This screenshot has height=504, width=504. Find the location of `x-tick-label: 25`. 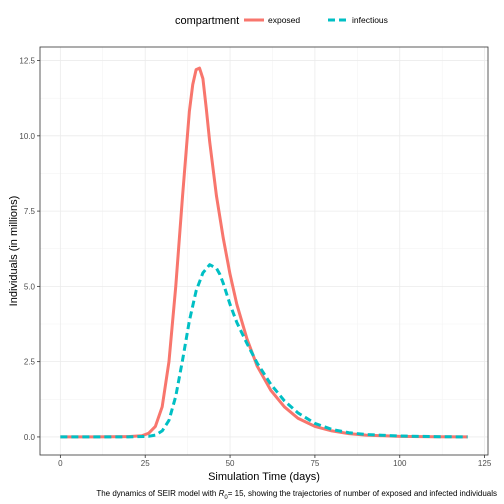

x-tick-label: 25 is located at coordinates (145, 463).